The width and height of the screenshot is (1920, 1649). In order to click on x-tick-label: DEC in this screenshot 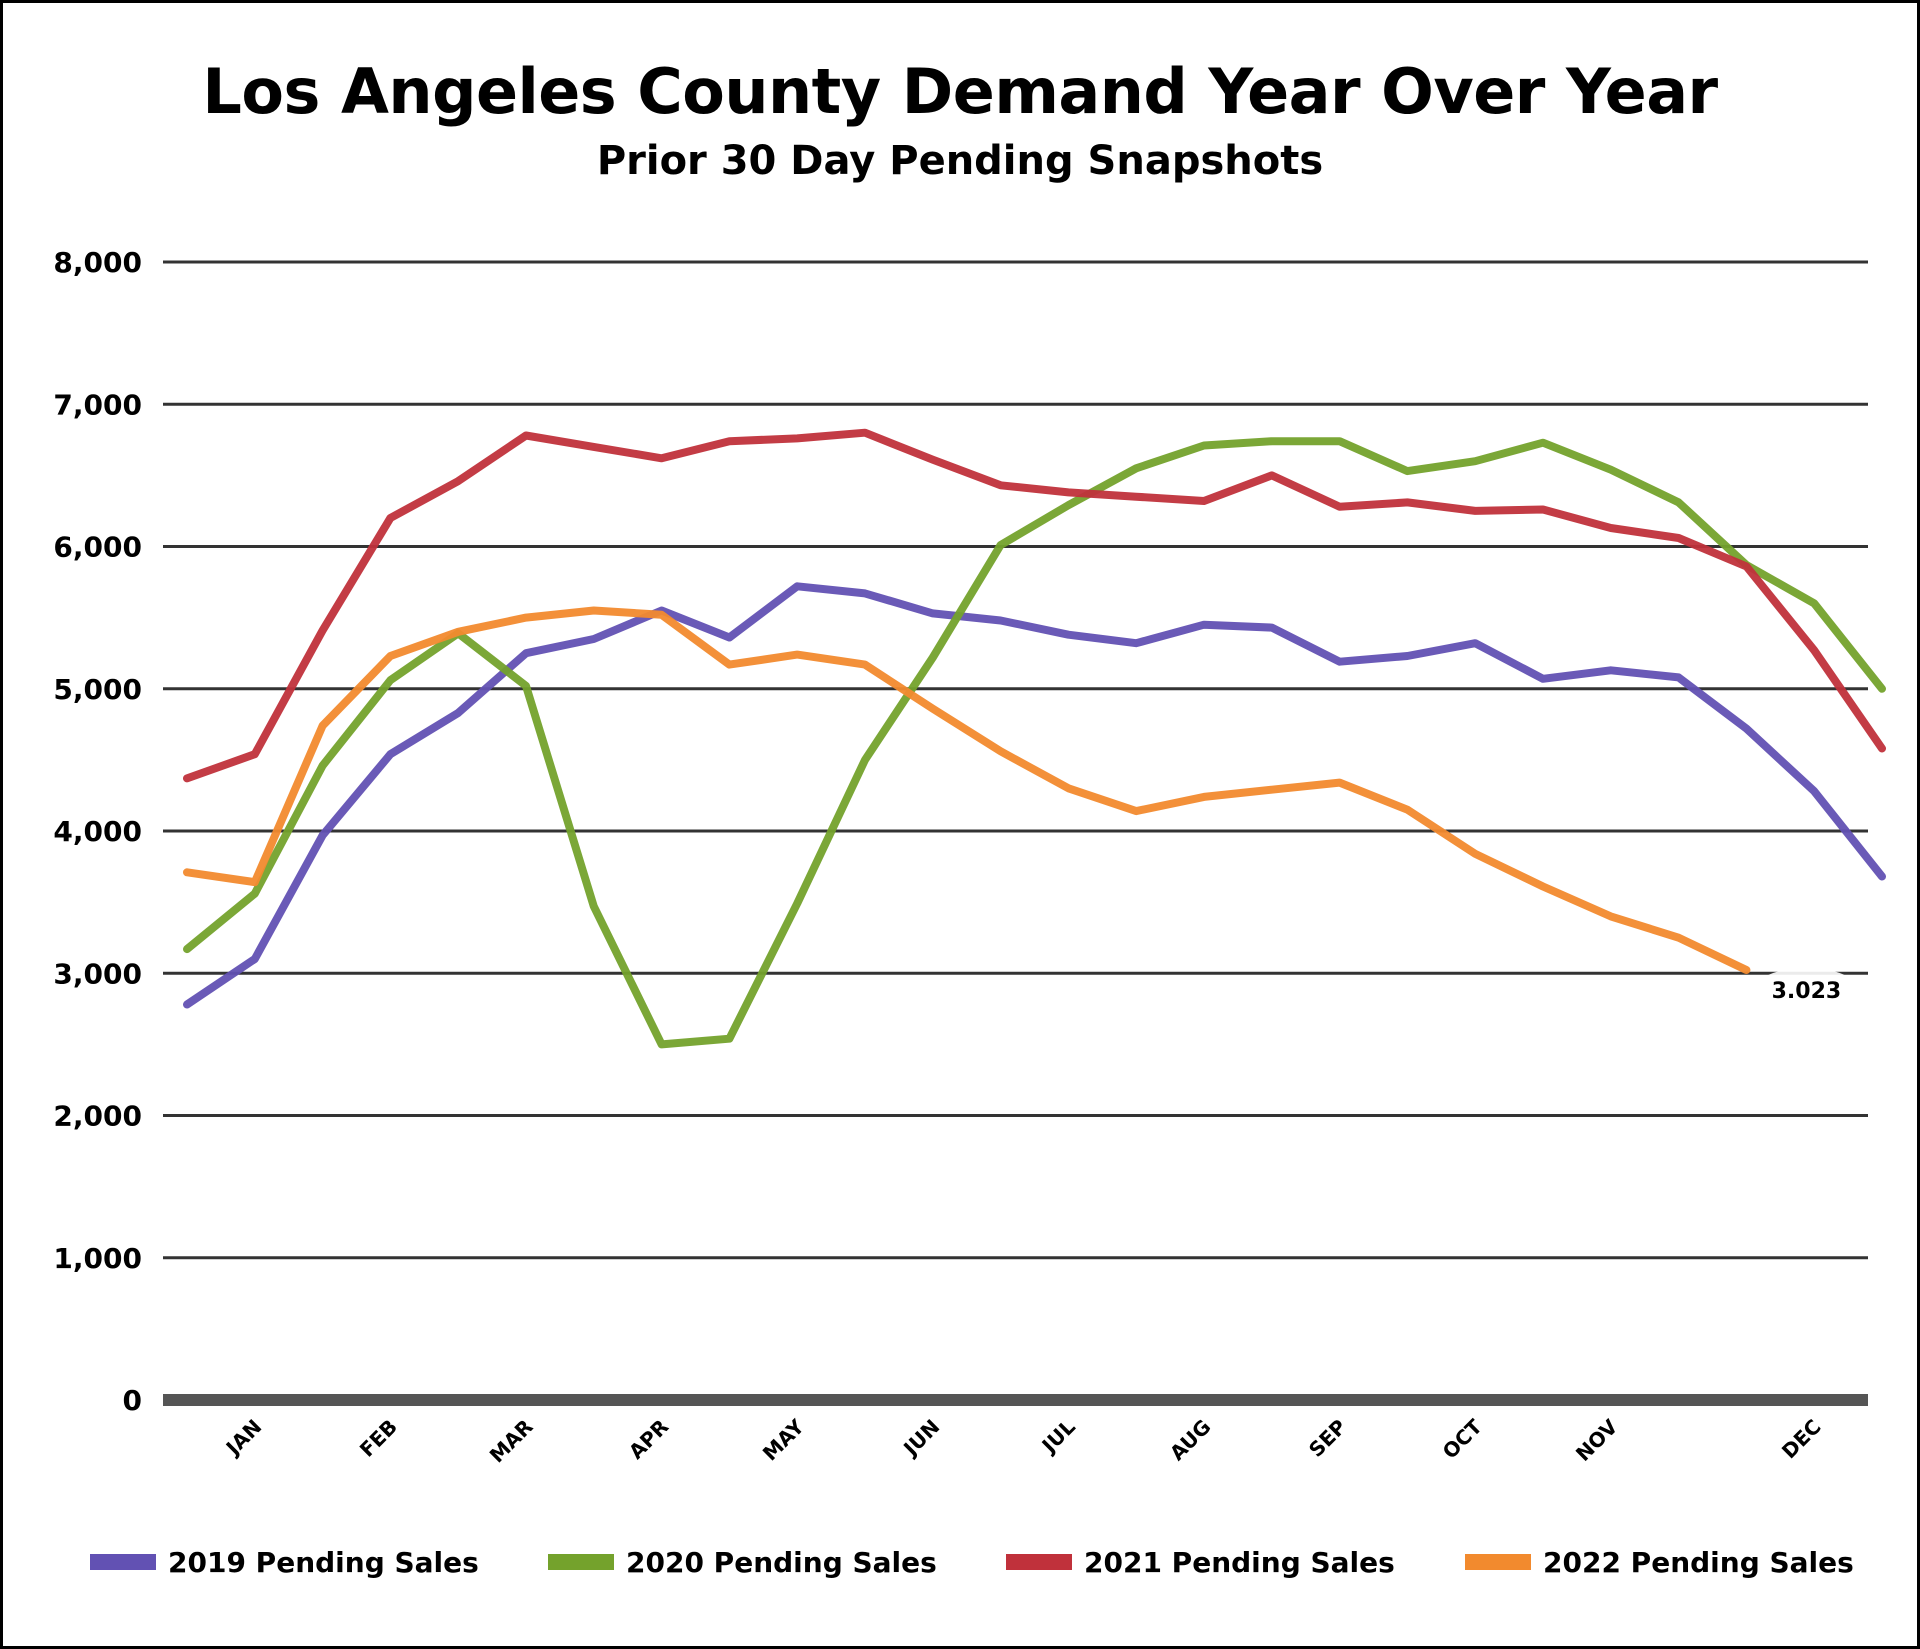, I will do `click(1801, 1439)`.